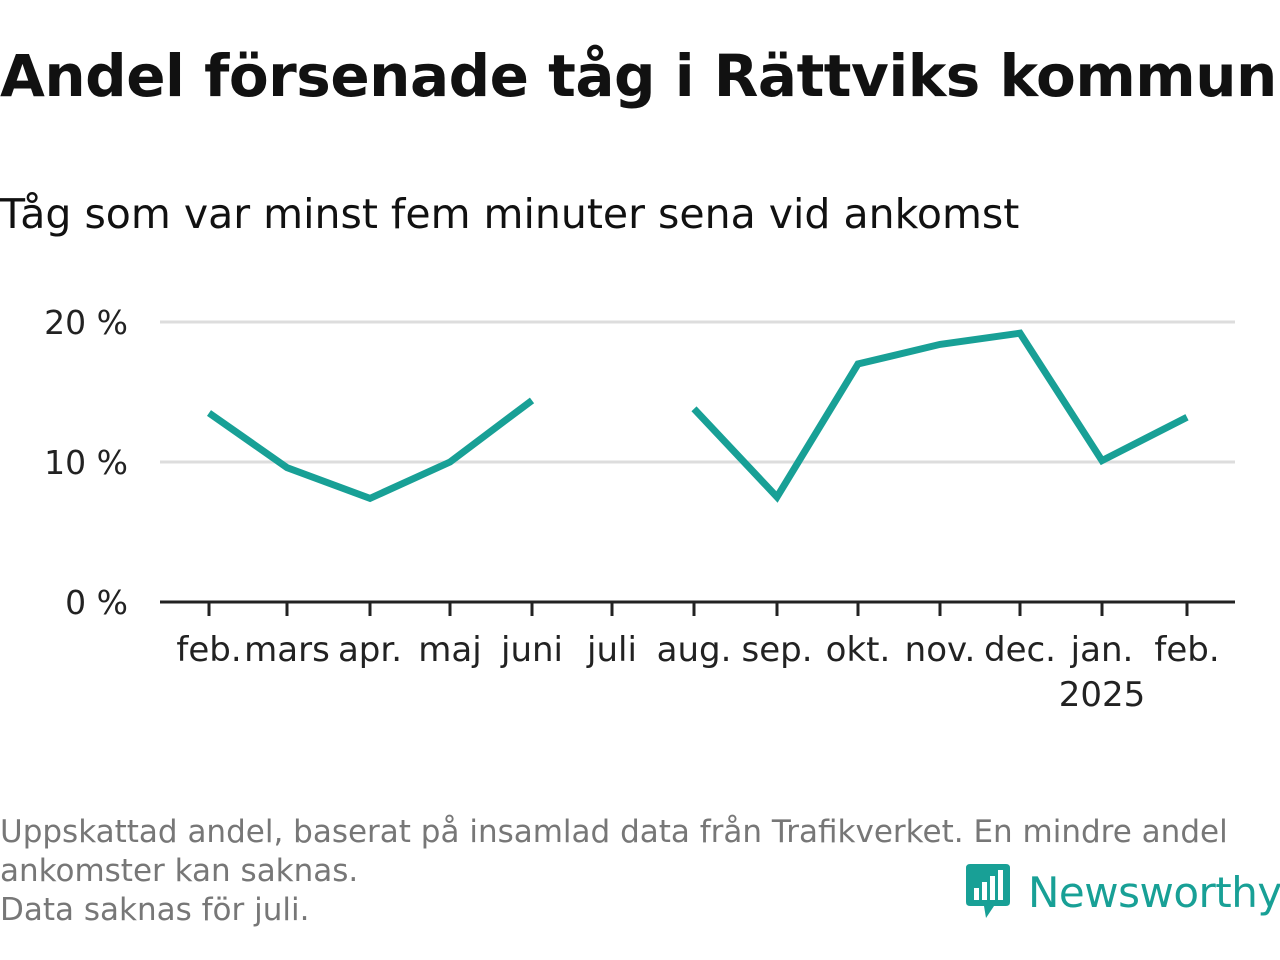 The image size is (1280, 960). I want to click on x-axis, so click(697, 608).